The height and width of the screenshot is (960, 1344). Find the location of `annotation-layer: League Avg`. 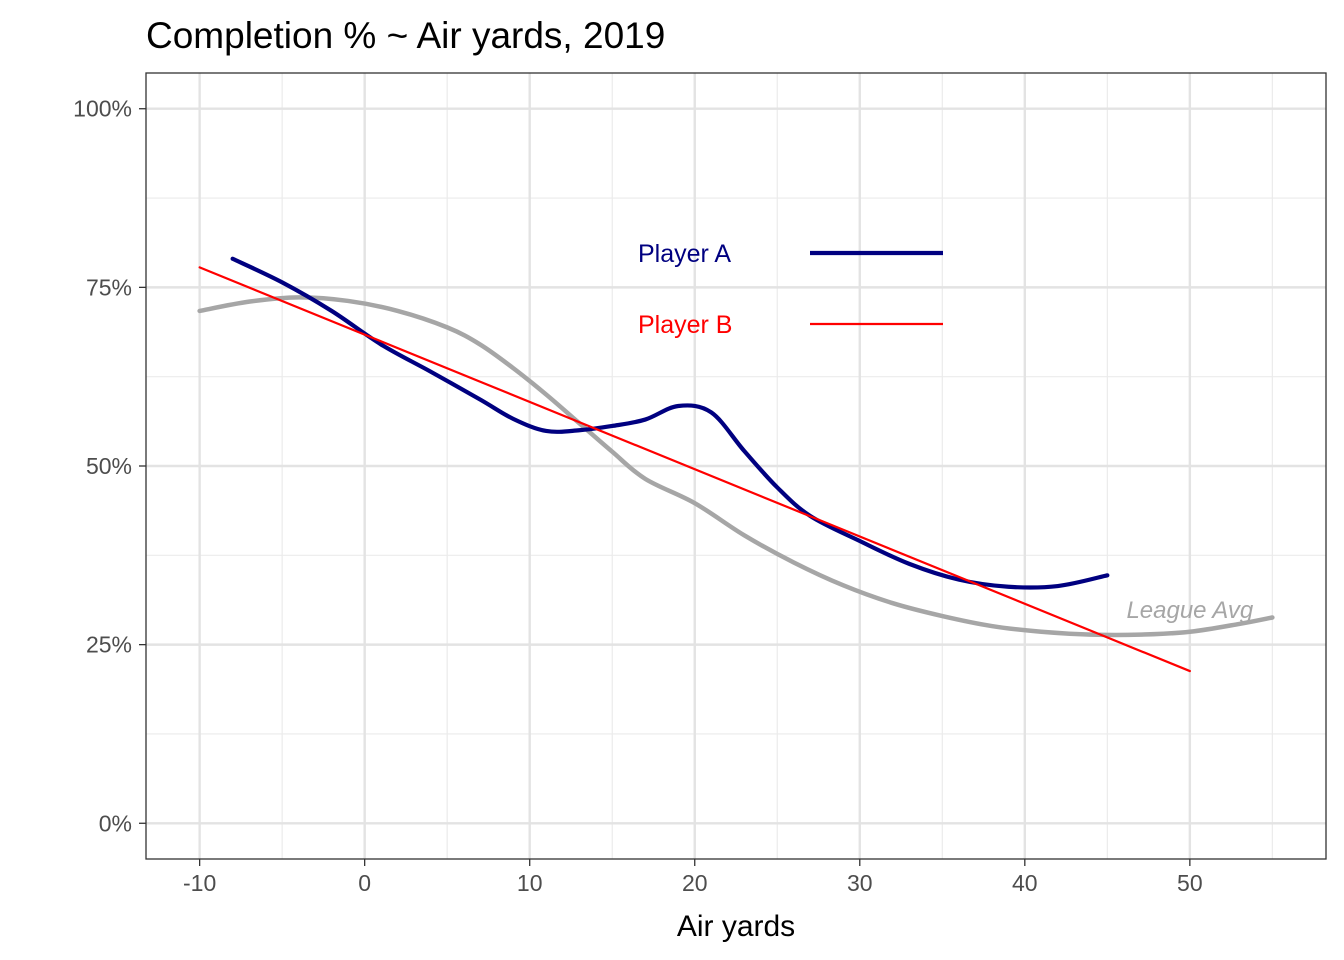

annotation-layer: League Avg is located at coordinates (1189, 610).